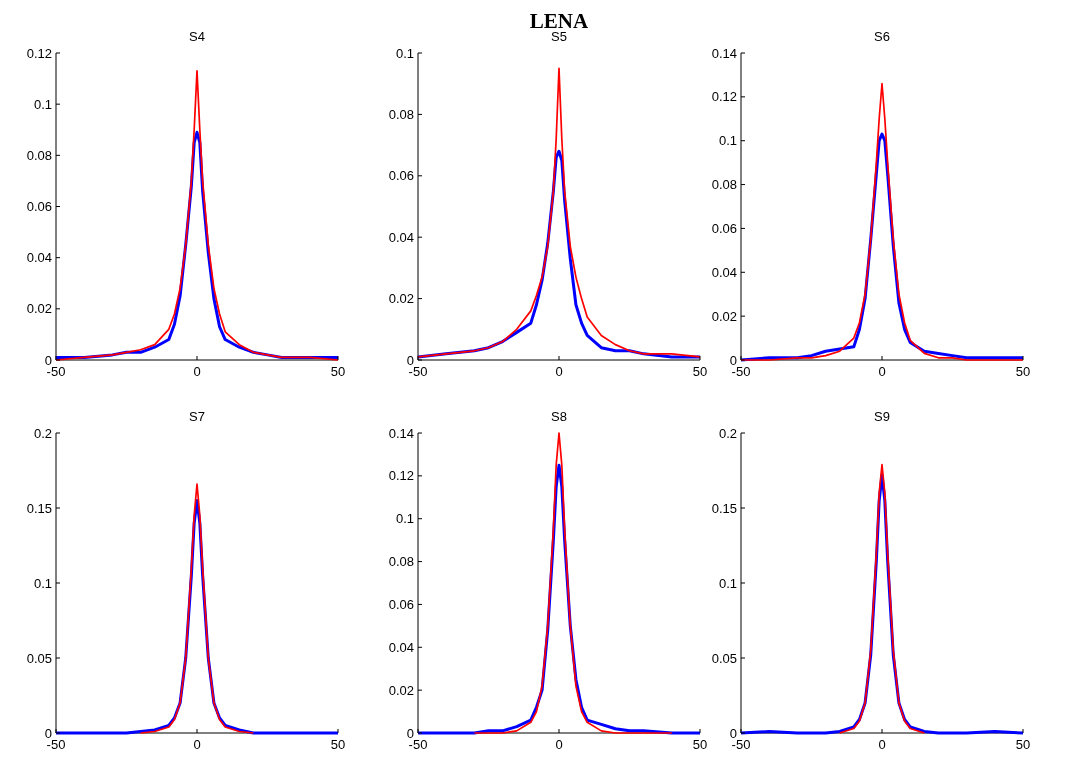 The width and height of the screenshot is (1069, 774). I want to click on chart-title: S4, so click(197, 36).